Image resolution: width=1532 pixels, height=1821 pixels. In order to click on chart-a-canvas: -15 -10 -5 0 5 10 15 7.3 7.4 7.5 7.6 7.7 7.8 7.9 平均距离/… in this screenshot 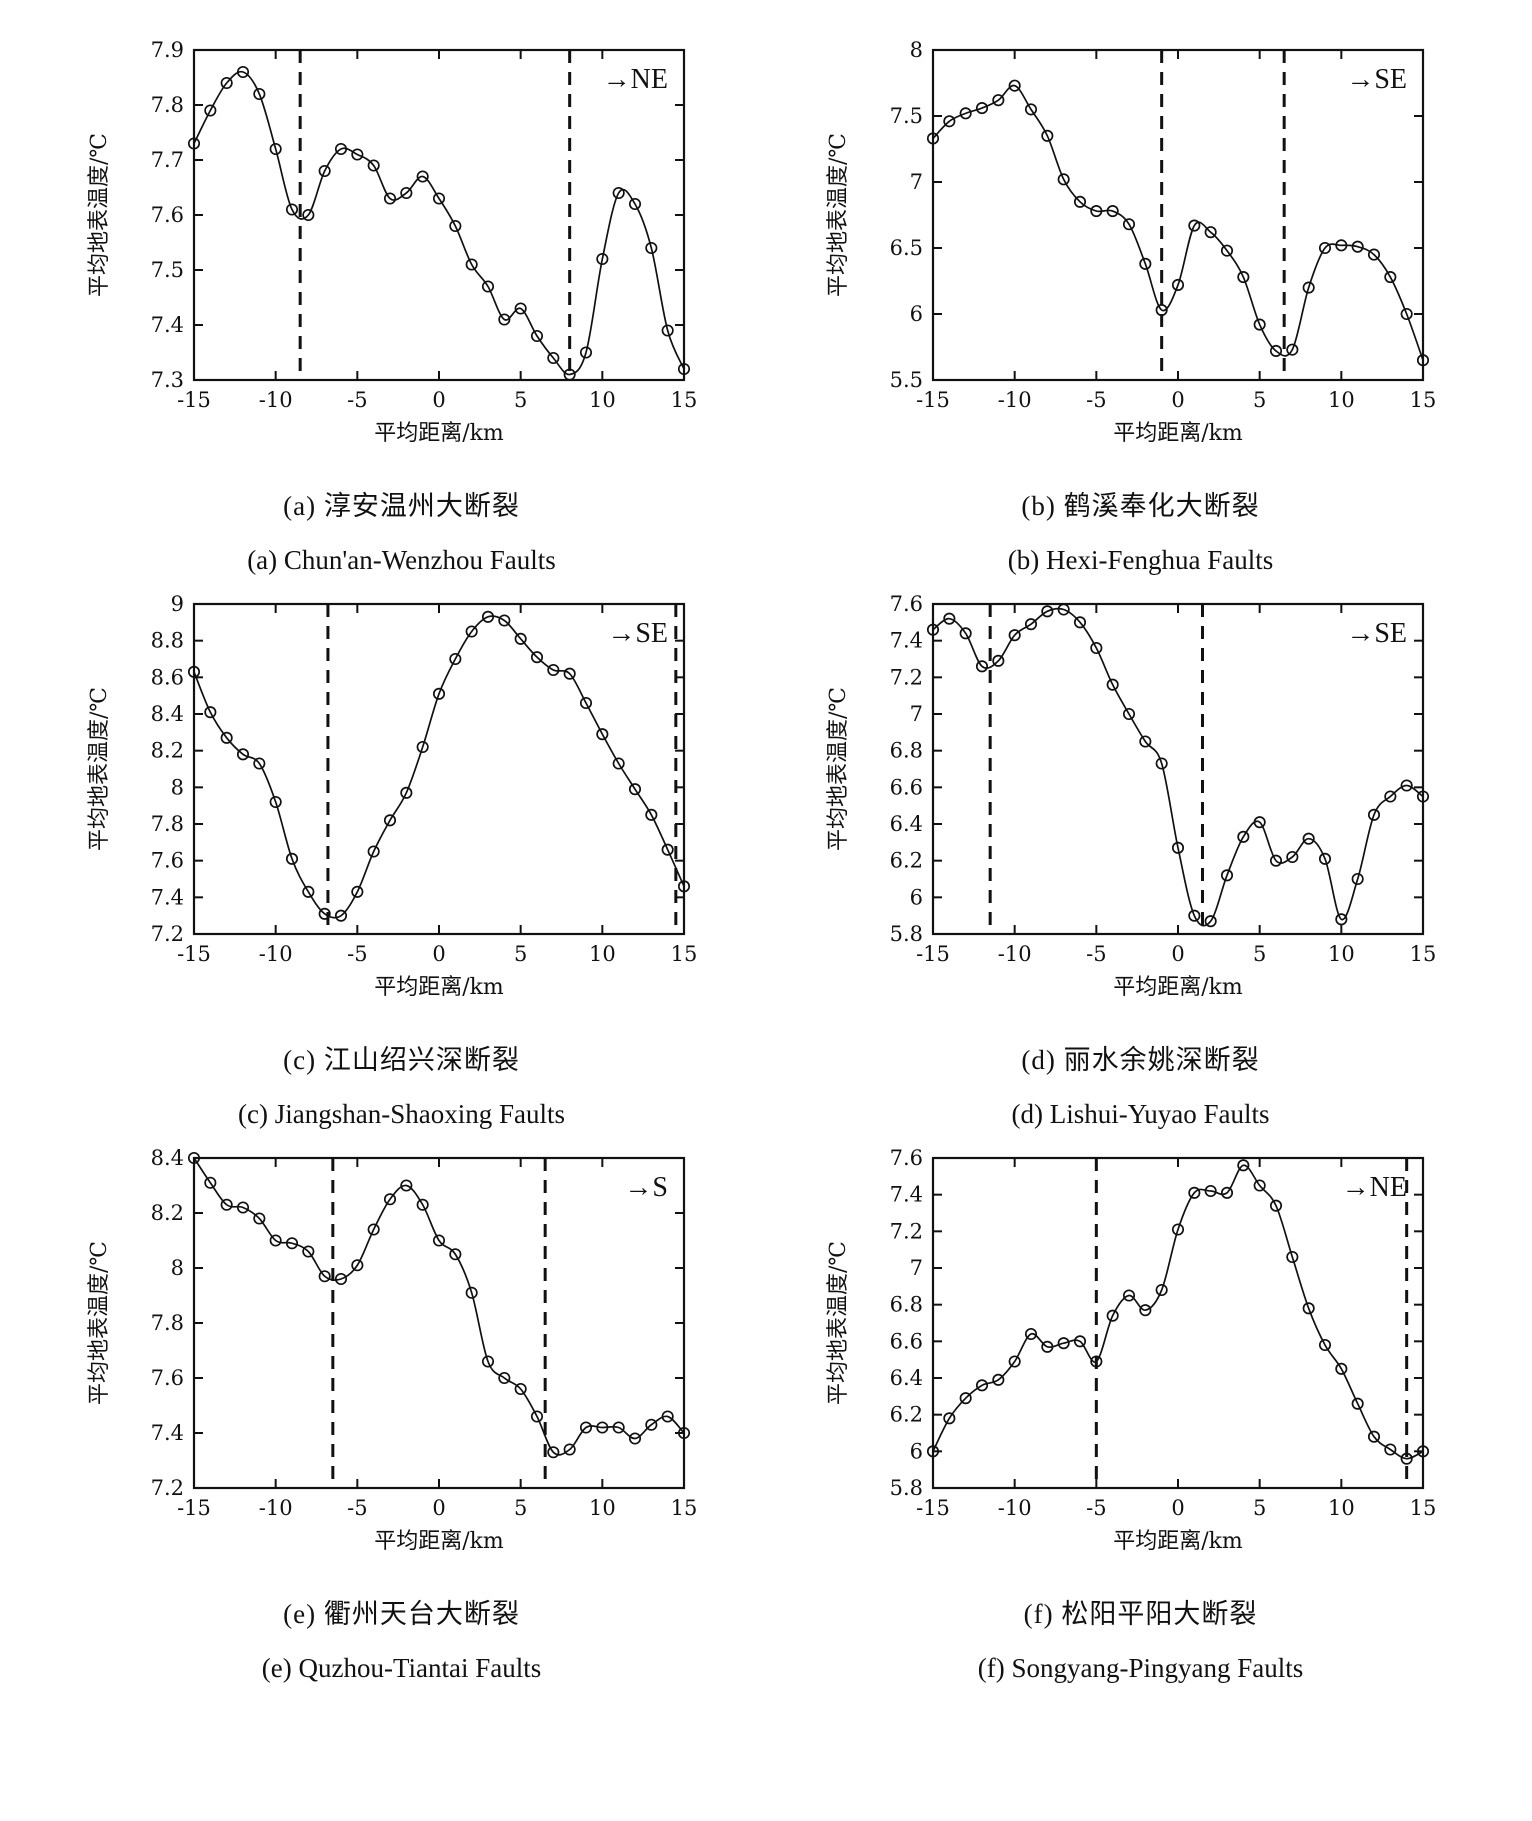, I will do `click(392, 242)`.